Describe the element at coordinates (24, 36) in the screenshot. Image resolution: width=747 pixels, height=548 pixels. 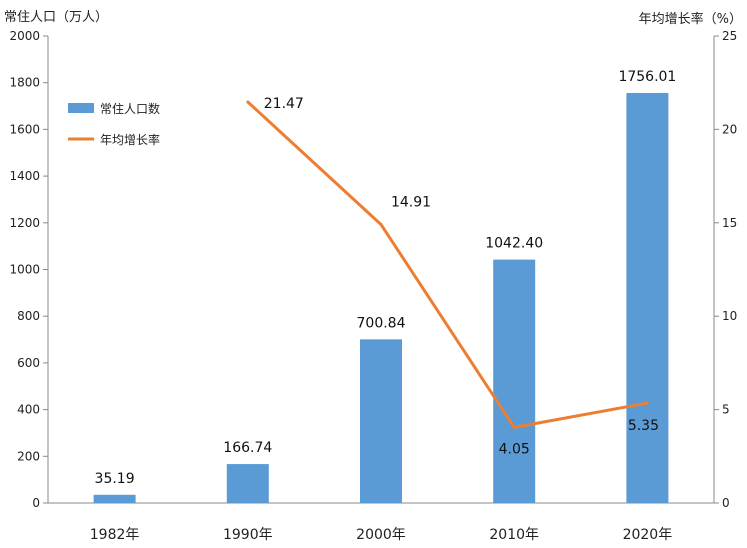
I see `y-tick-label: 2000` at that location.